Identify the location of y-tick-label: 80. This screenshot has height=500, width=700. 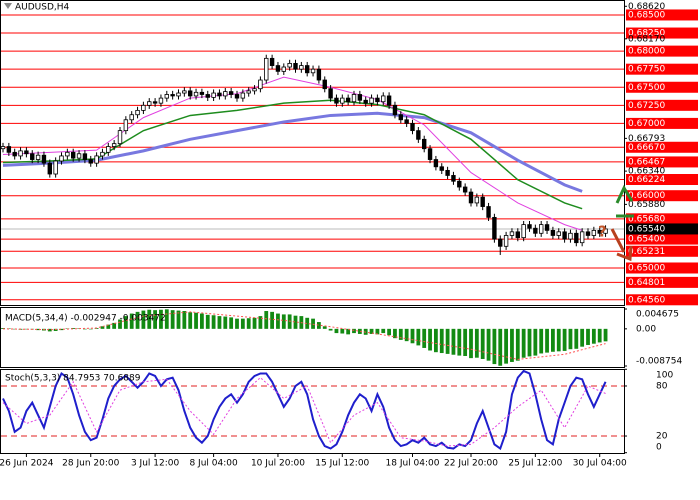
(662, 386).